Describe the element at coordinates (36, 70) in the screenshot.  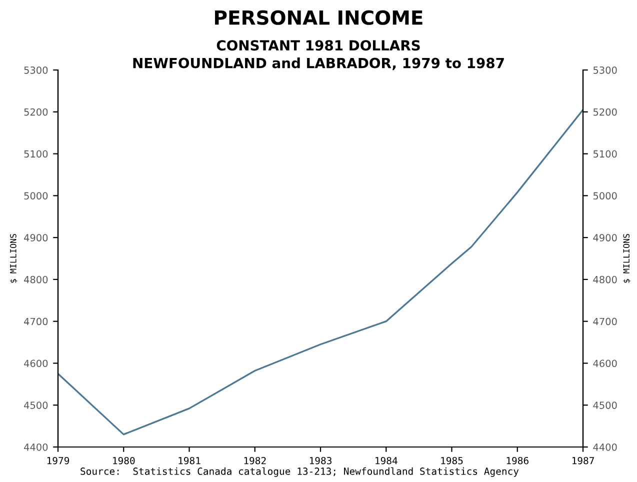
I see `y-tick-label: 5300` at that location.